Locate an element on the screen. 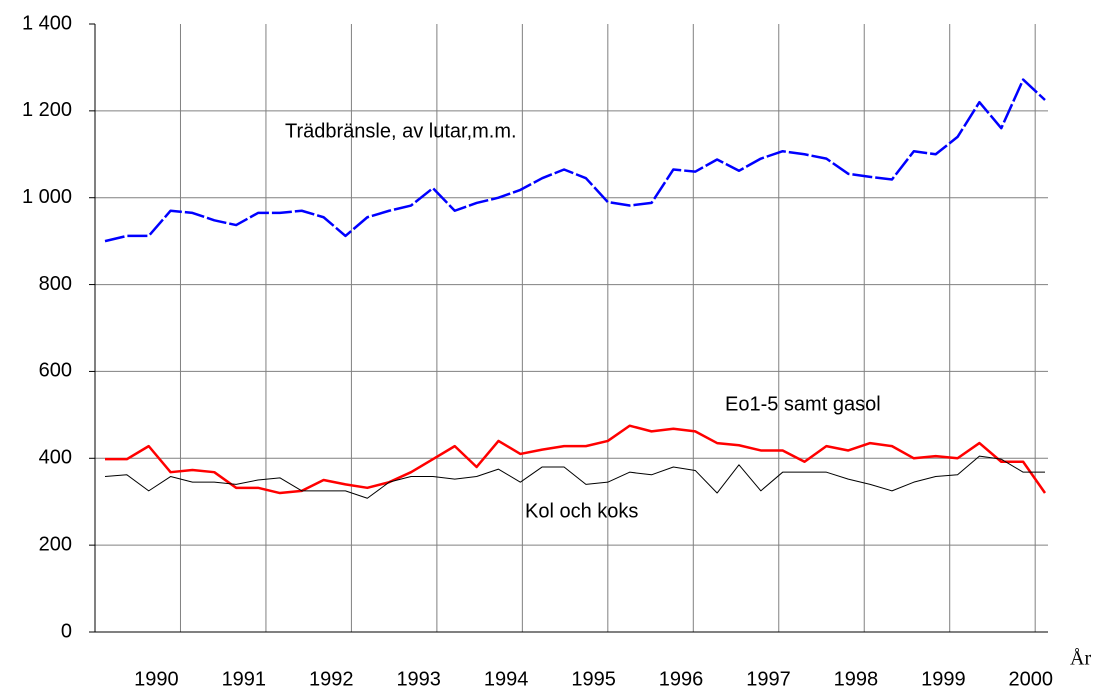 The height and width of the screenshot is (698, 1100). y-tick-label: 600 is located at coordinates (55, 371).